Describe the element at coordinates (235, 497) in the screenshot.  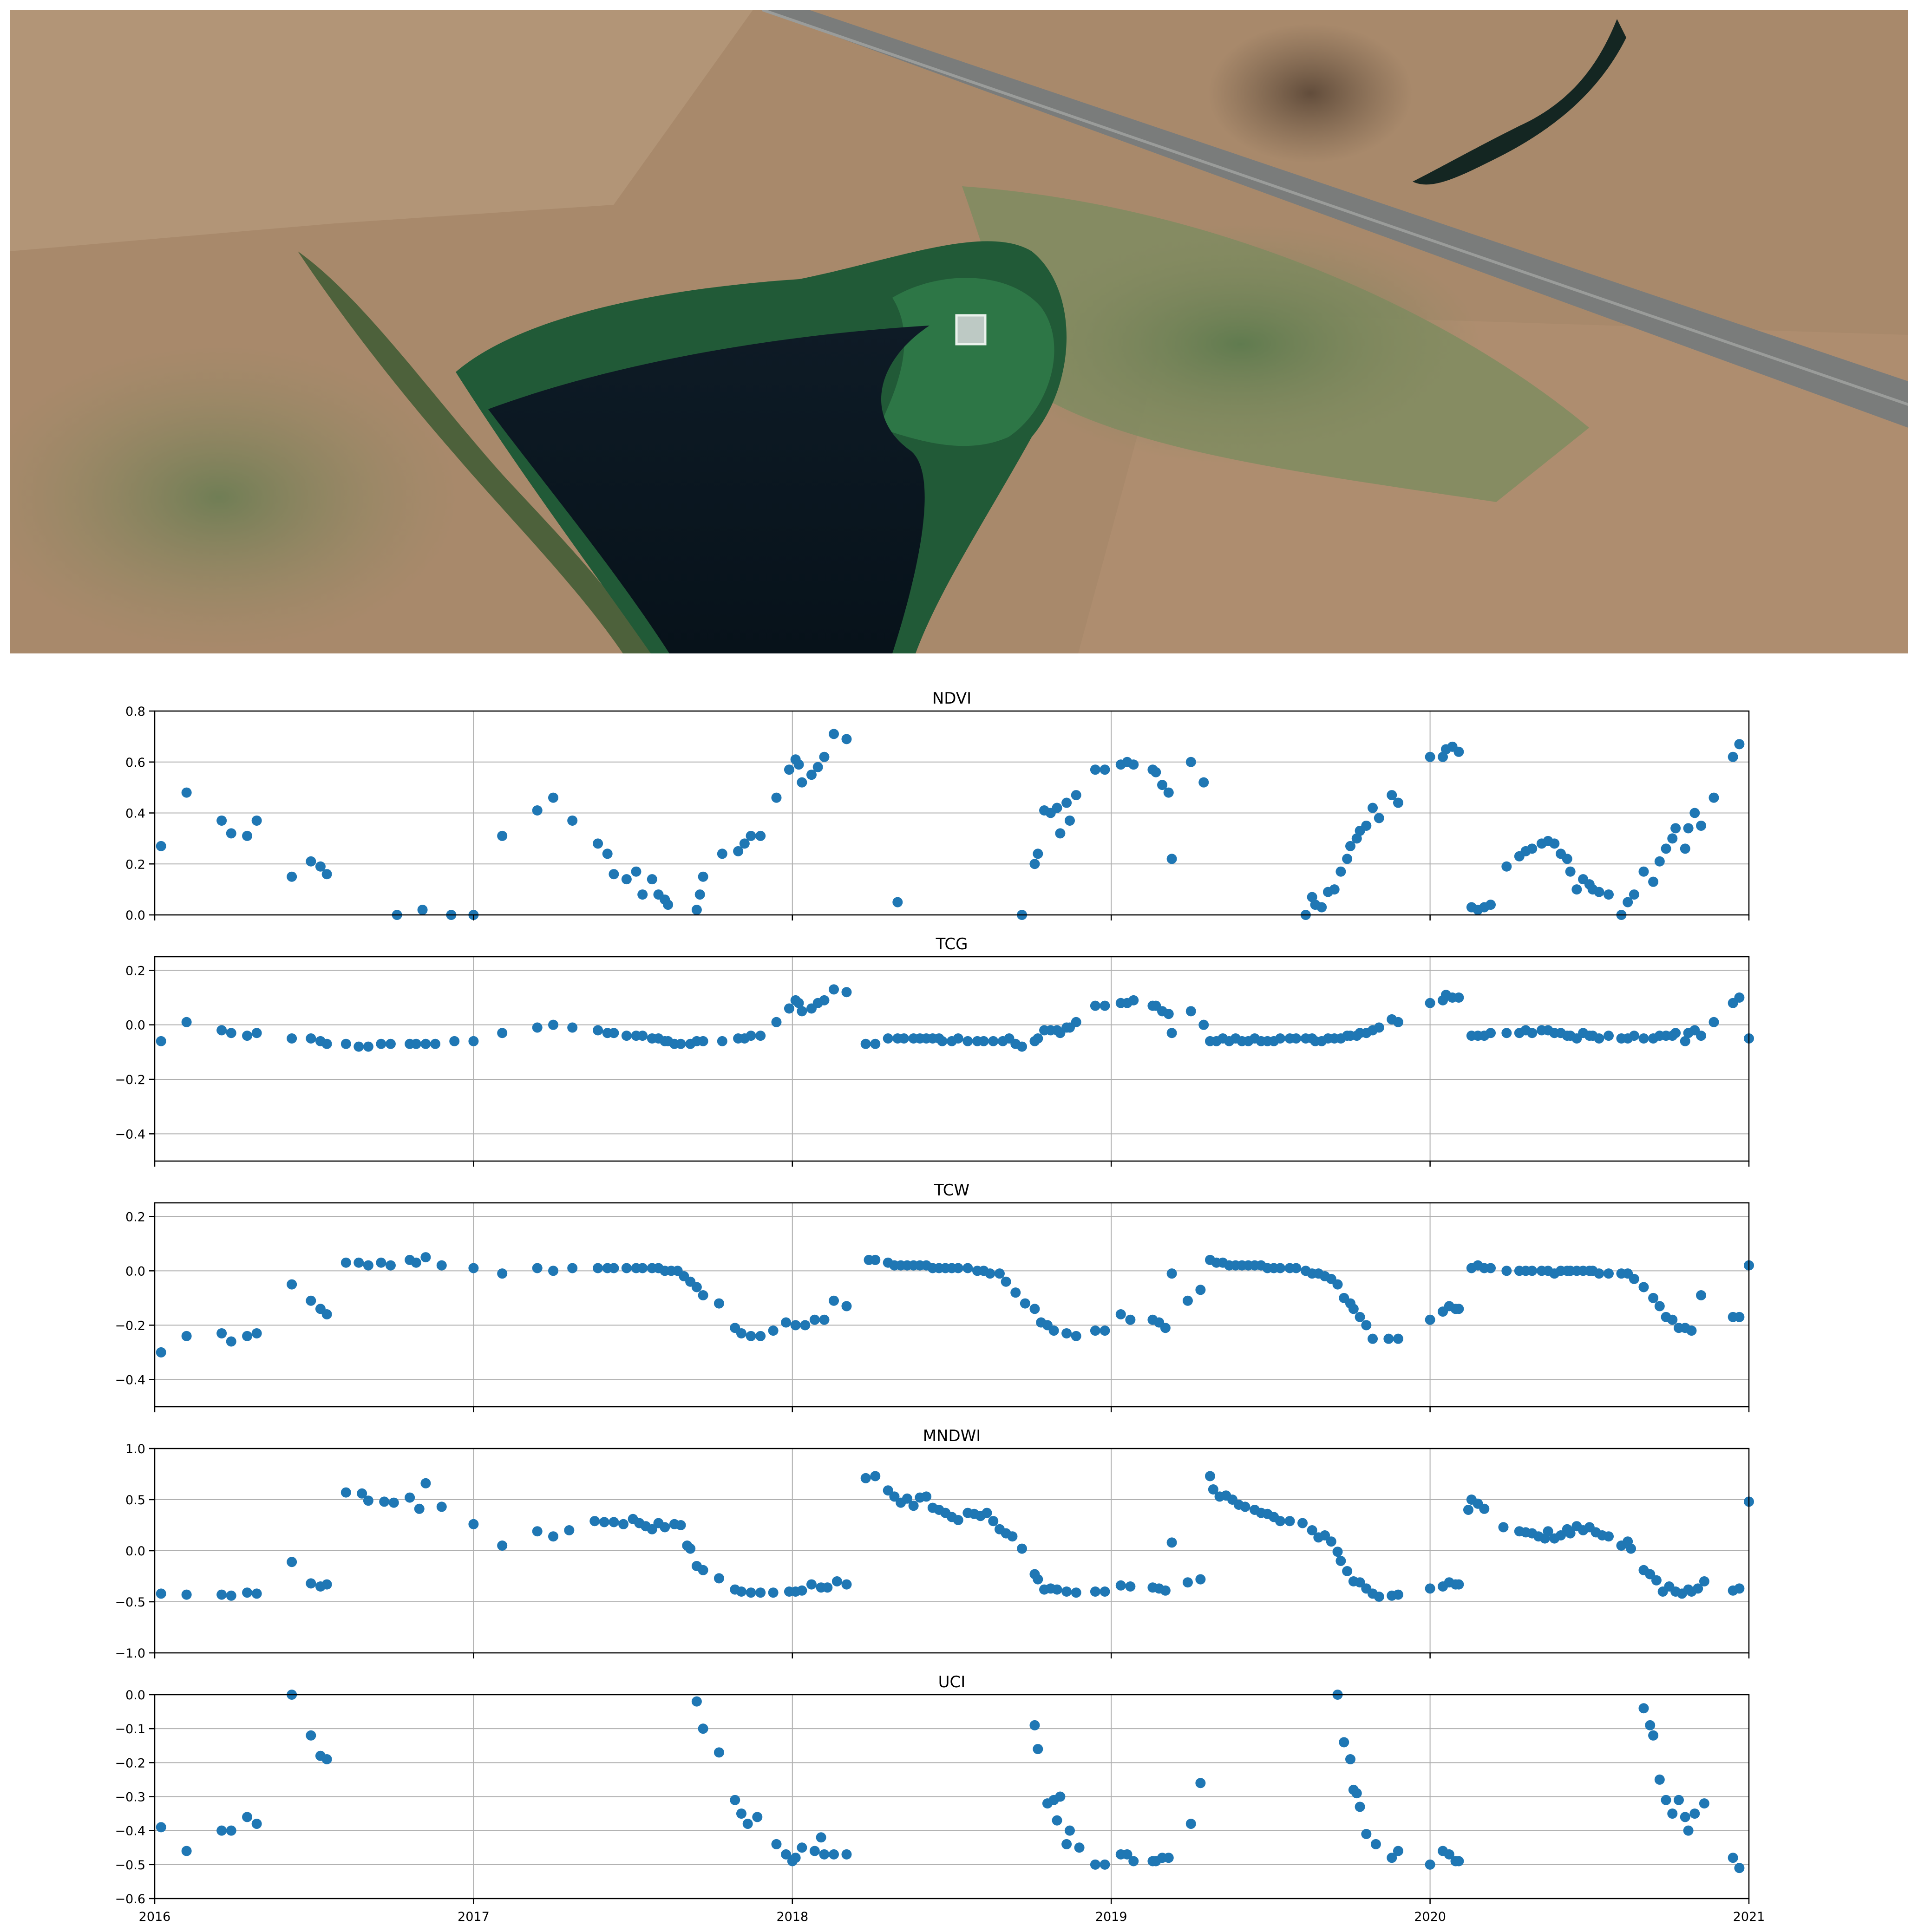
I see `green-field-left` at that location.